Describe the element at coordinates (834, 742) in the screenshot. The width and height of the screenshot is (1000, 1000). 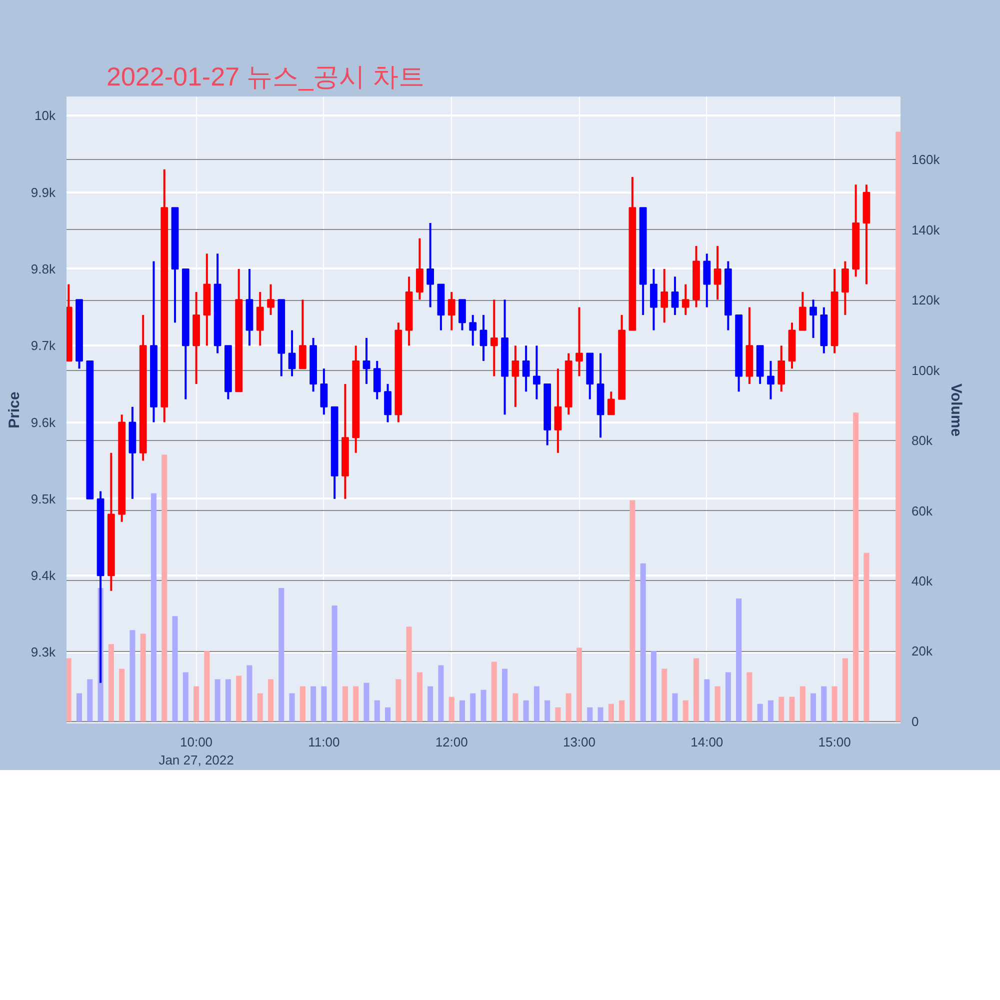
I see `x-tick-label: 15:00` at that location.